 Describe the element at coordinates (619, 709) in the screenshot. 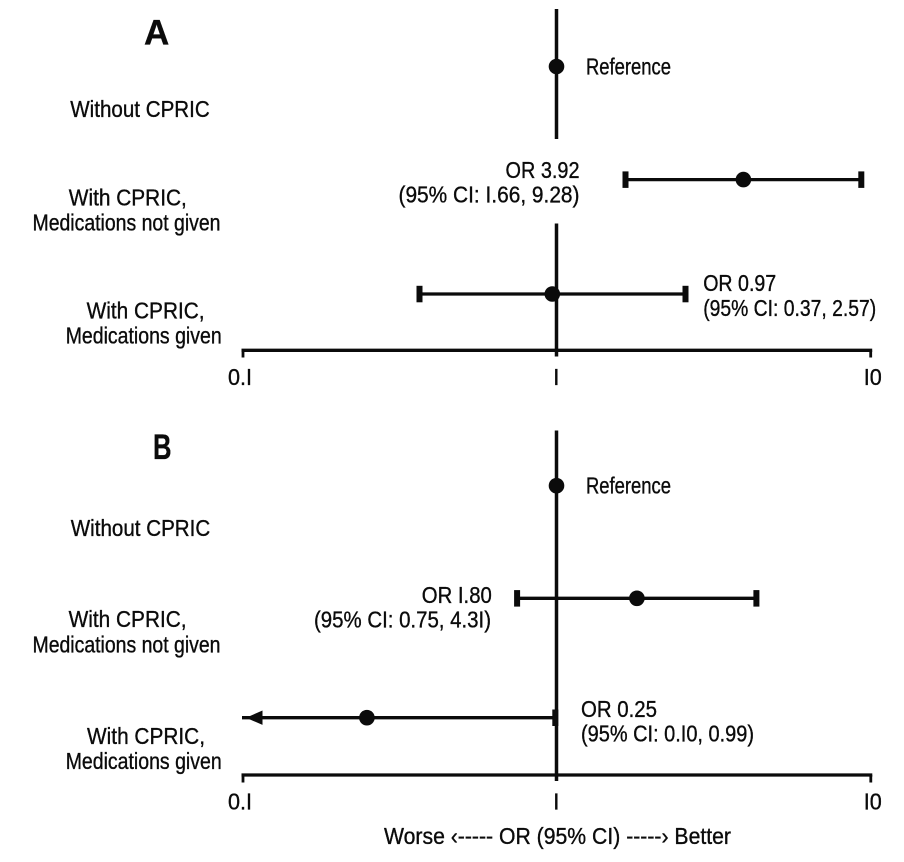

I see `svg-text: OR 0.25` at that location.